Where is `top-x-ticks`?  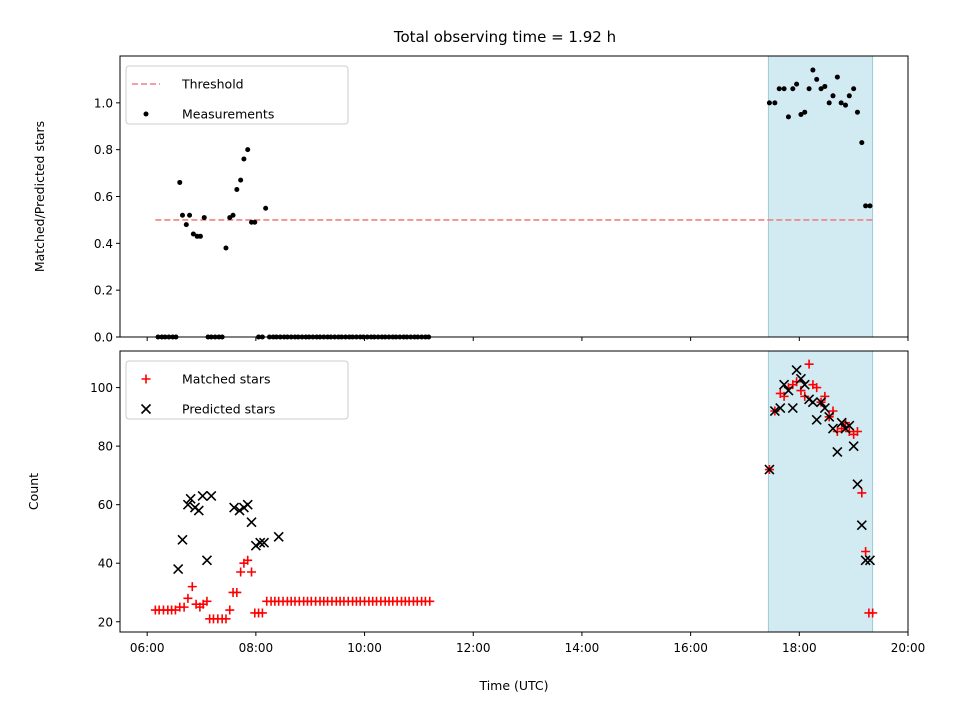 top-x-ticks is located at coordinates (527, 339).